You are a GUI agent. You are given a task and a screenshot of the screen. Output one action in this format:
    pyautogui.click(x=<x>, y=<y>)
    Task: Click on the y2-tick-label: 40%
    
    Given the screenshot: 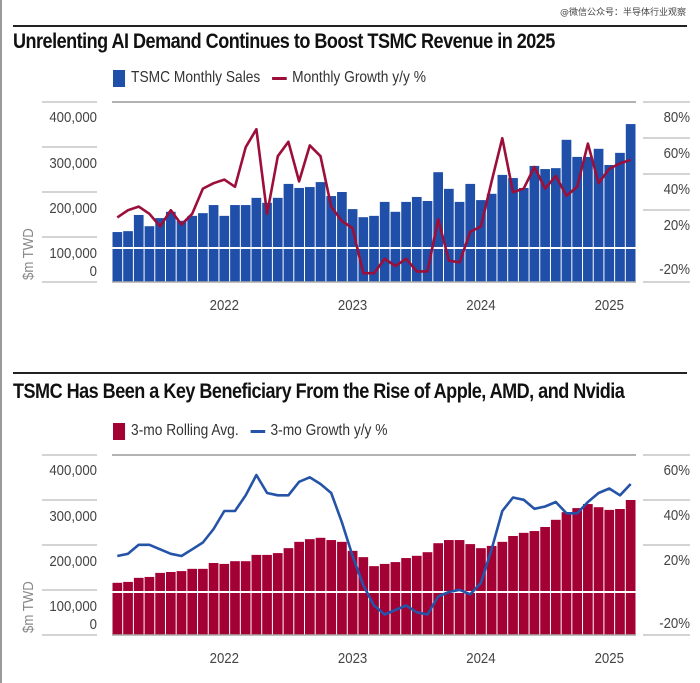 What is the action you would take?
    pyautogui.click(x=677, y=188)
    